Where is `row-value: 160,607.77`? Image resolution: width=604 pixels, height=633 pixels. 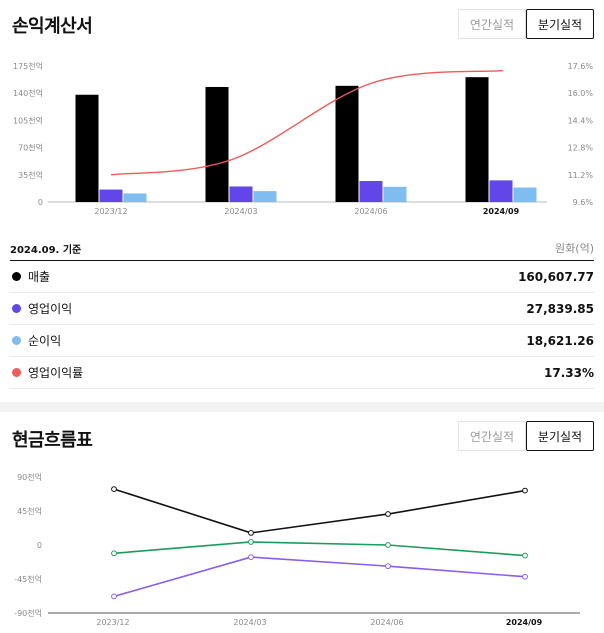 row-value: 160,607.77 is located at coordinates (556, 276).